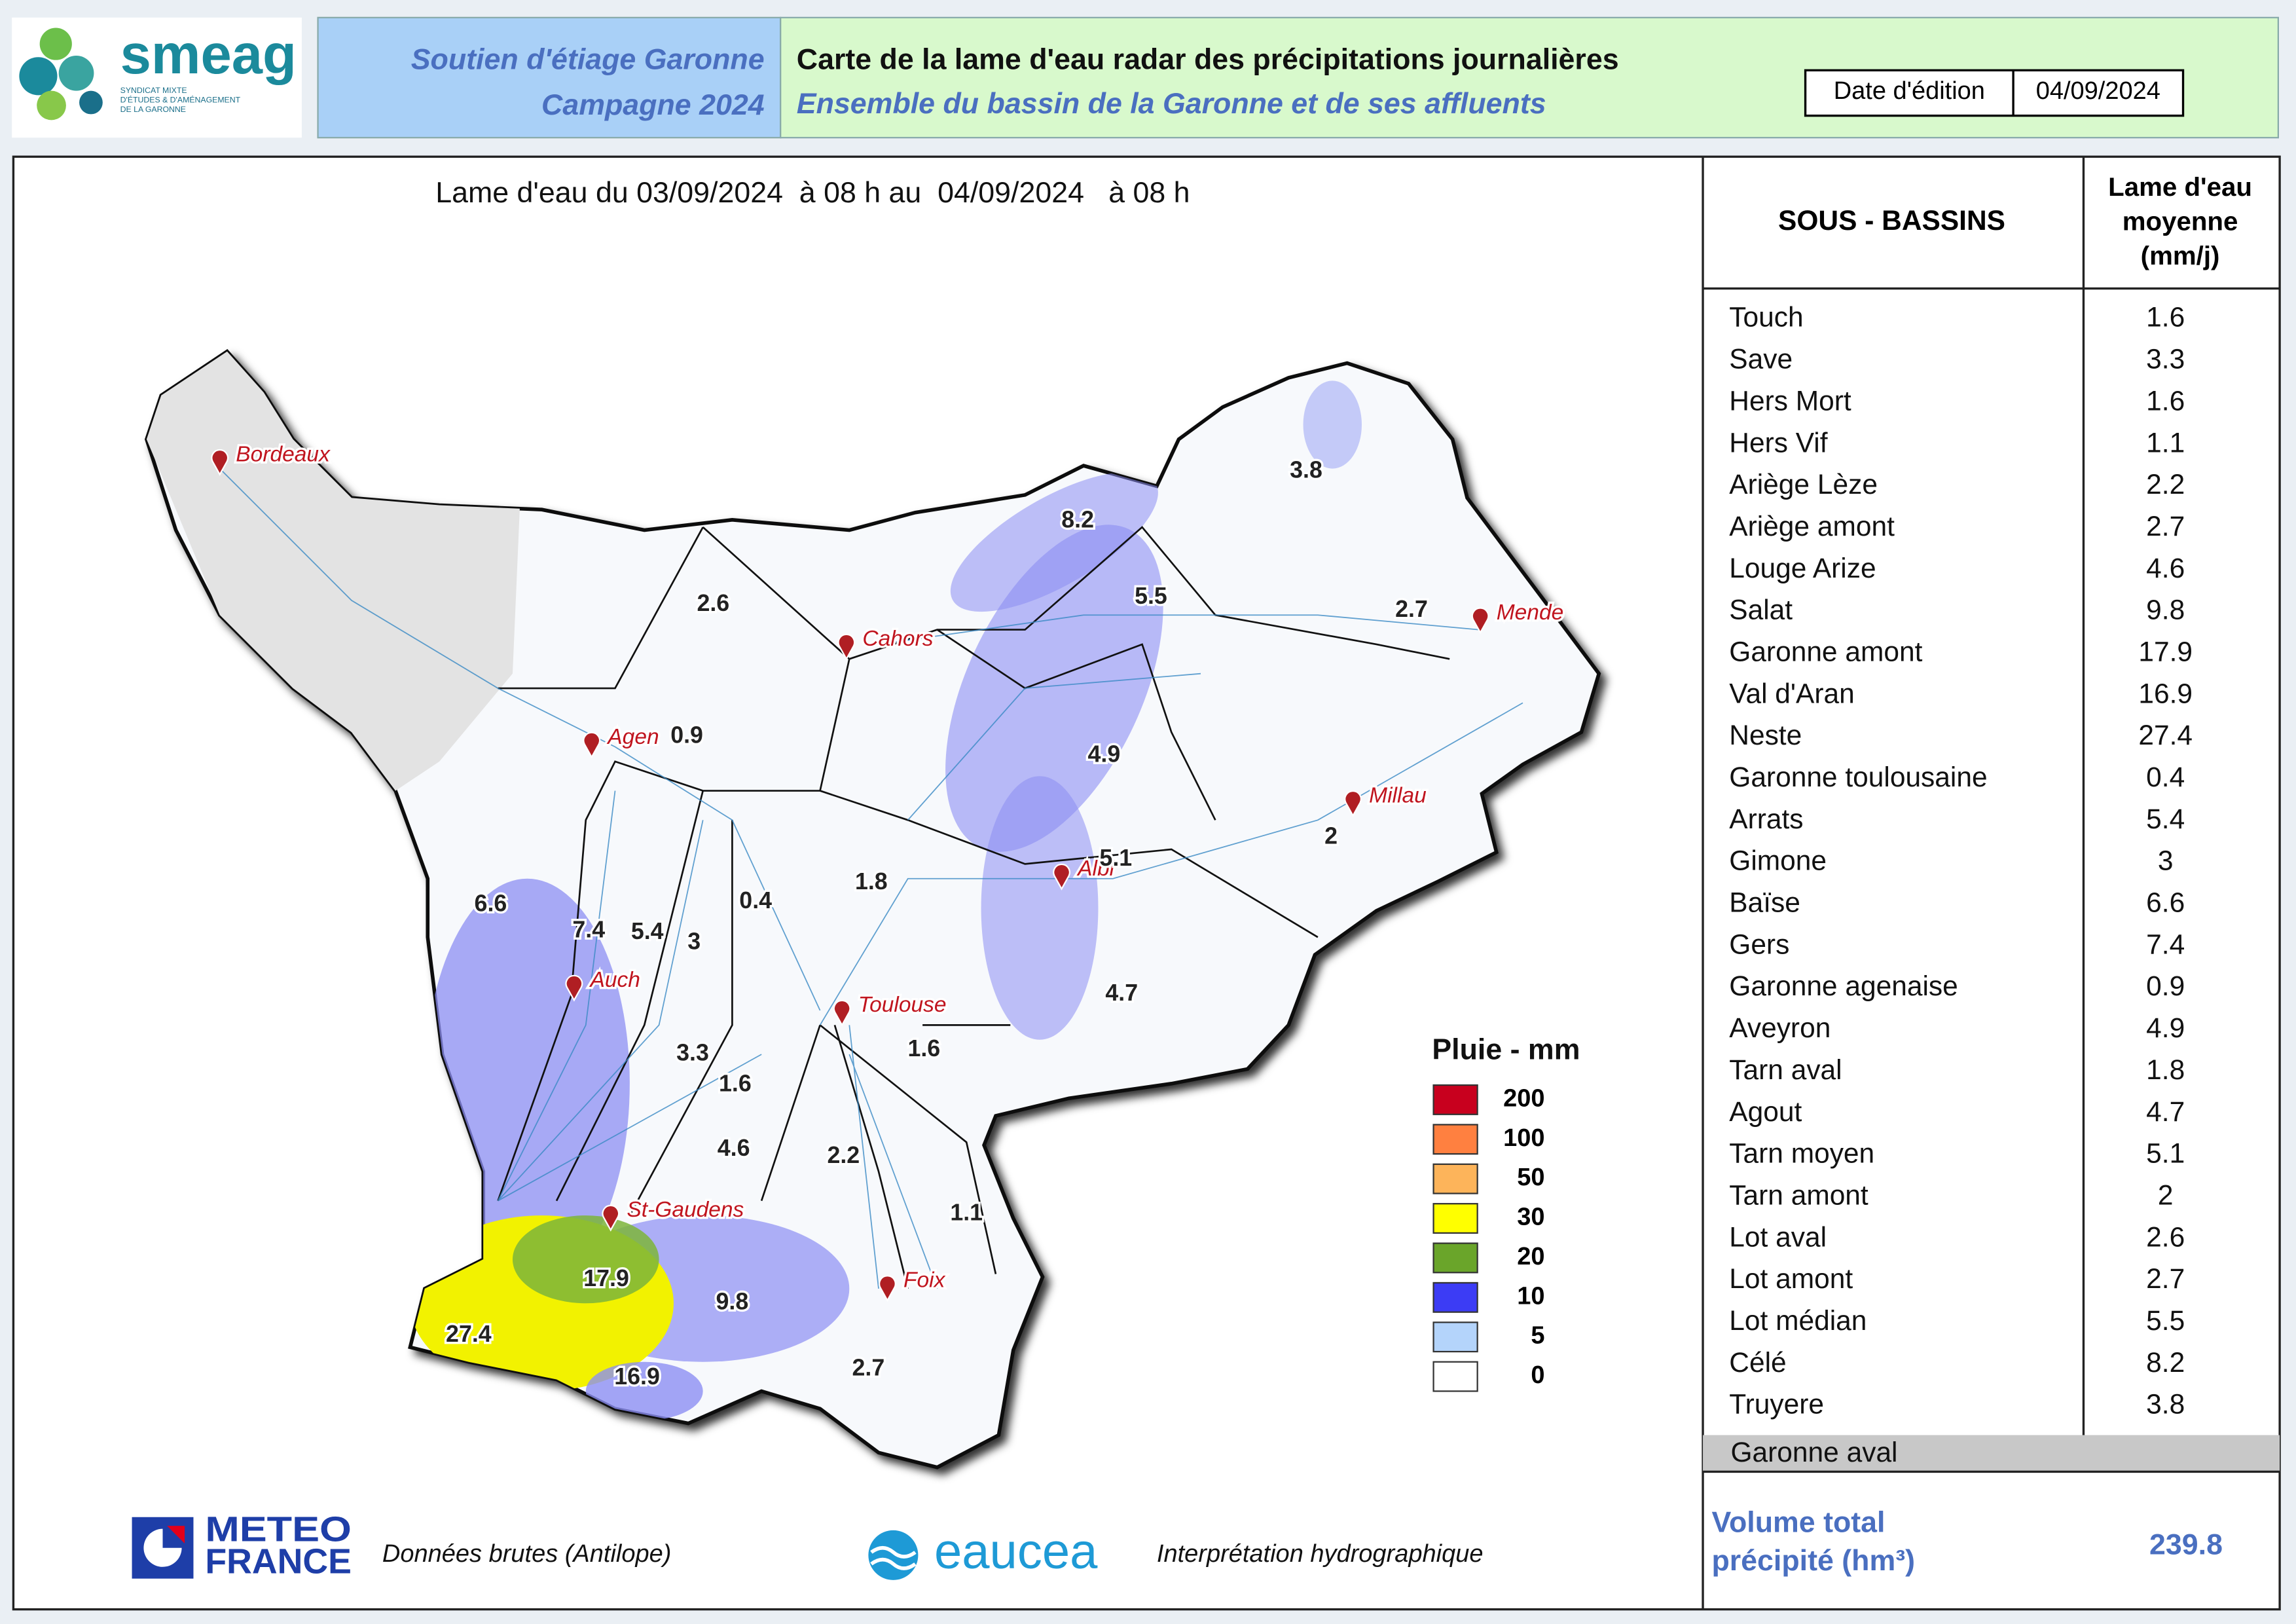  Describe the element at coordinates (491, 903) in the screenshot. I see `basin-value: 6.6` at that location.